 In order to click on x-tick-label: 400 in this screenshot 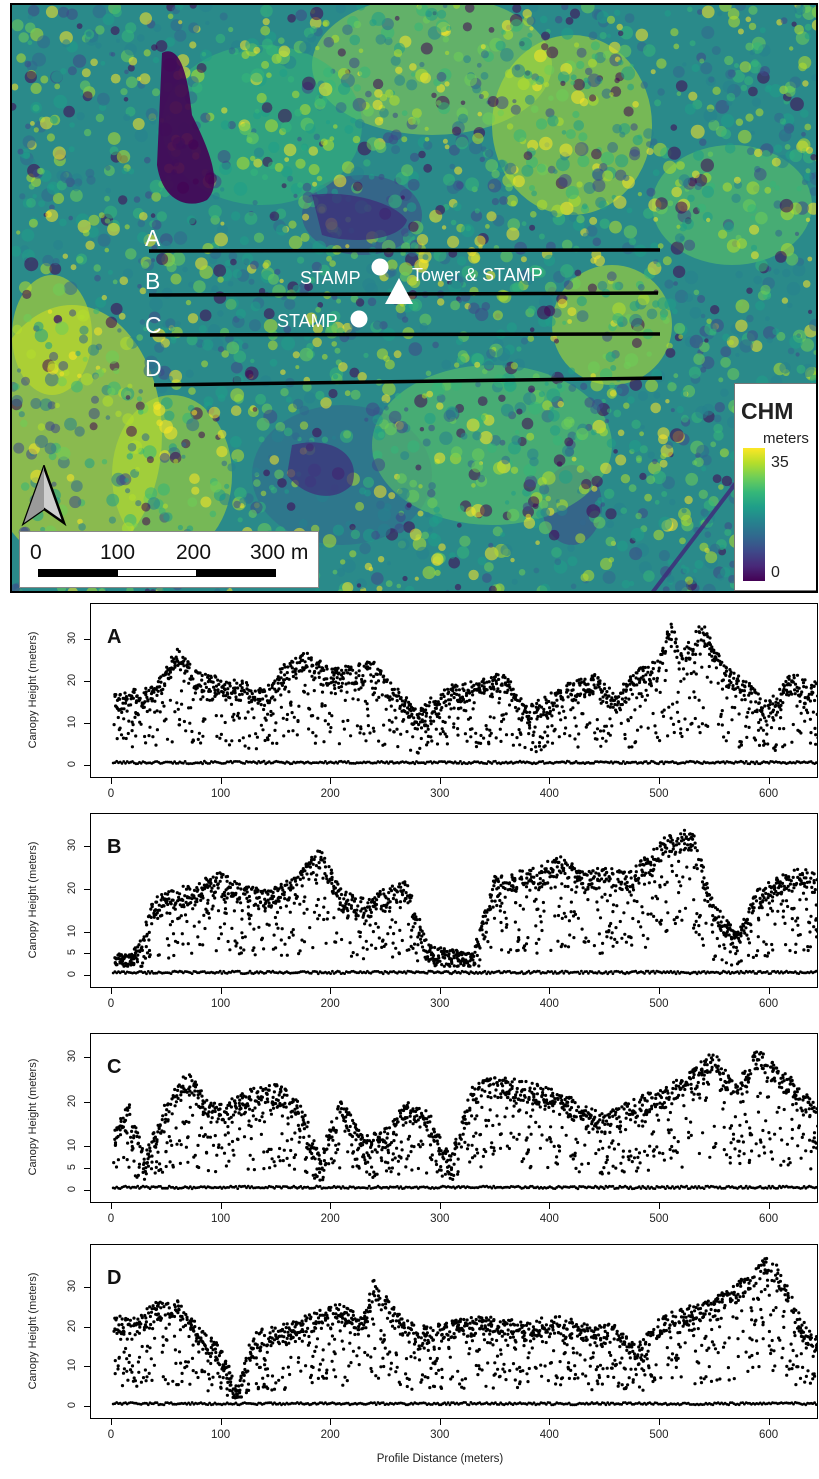, I will do `click(549, 794)`.